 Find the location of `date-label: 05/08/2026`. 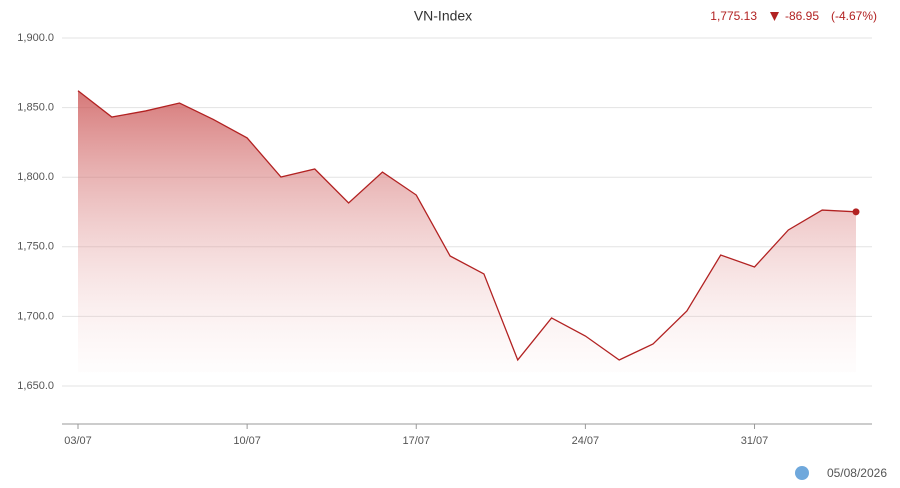

date-label: 05/08/2026 is located at coordinates (857, 473).